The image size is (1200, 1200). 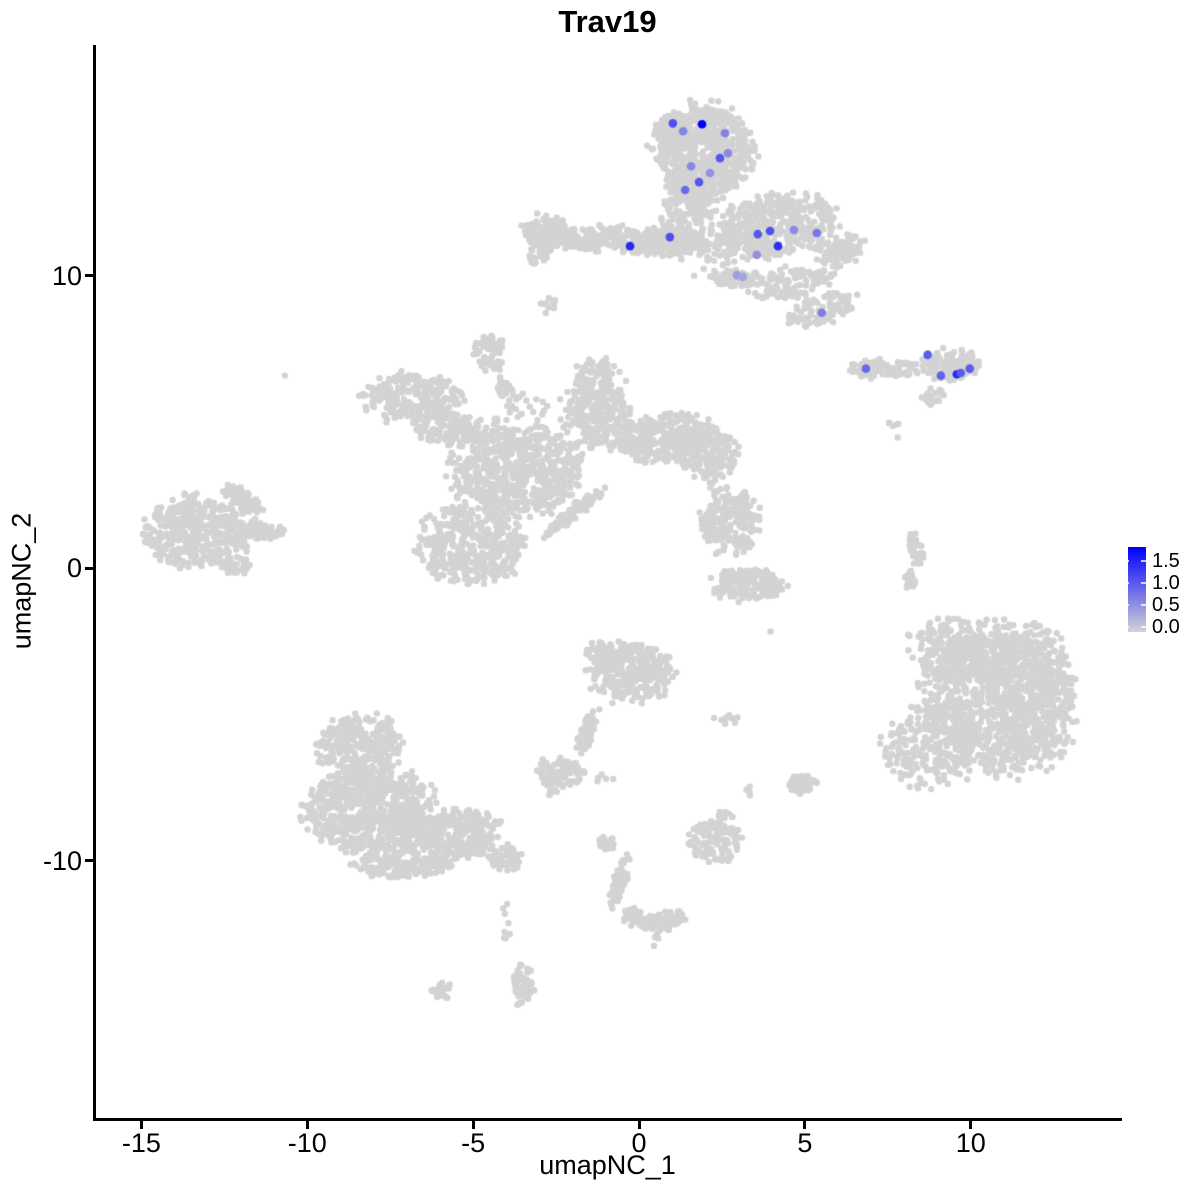 What do you see at coordinates (473, 1143) in the screenshot?
I see `x-tick-label: -5` at bounding box center [473, 1143].